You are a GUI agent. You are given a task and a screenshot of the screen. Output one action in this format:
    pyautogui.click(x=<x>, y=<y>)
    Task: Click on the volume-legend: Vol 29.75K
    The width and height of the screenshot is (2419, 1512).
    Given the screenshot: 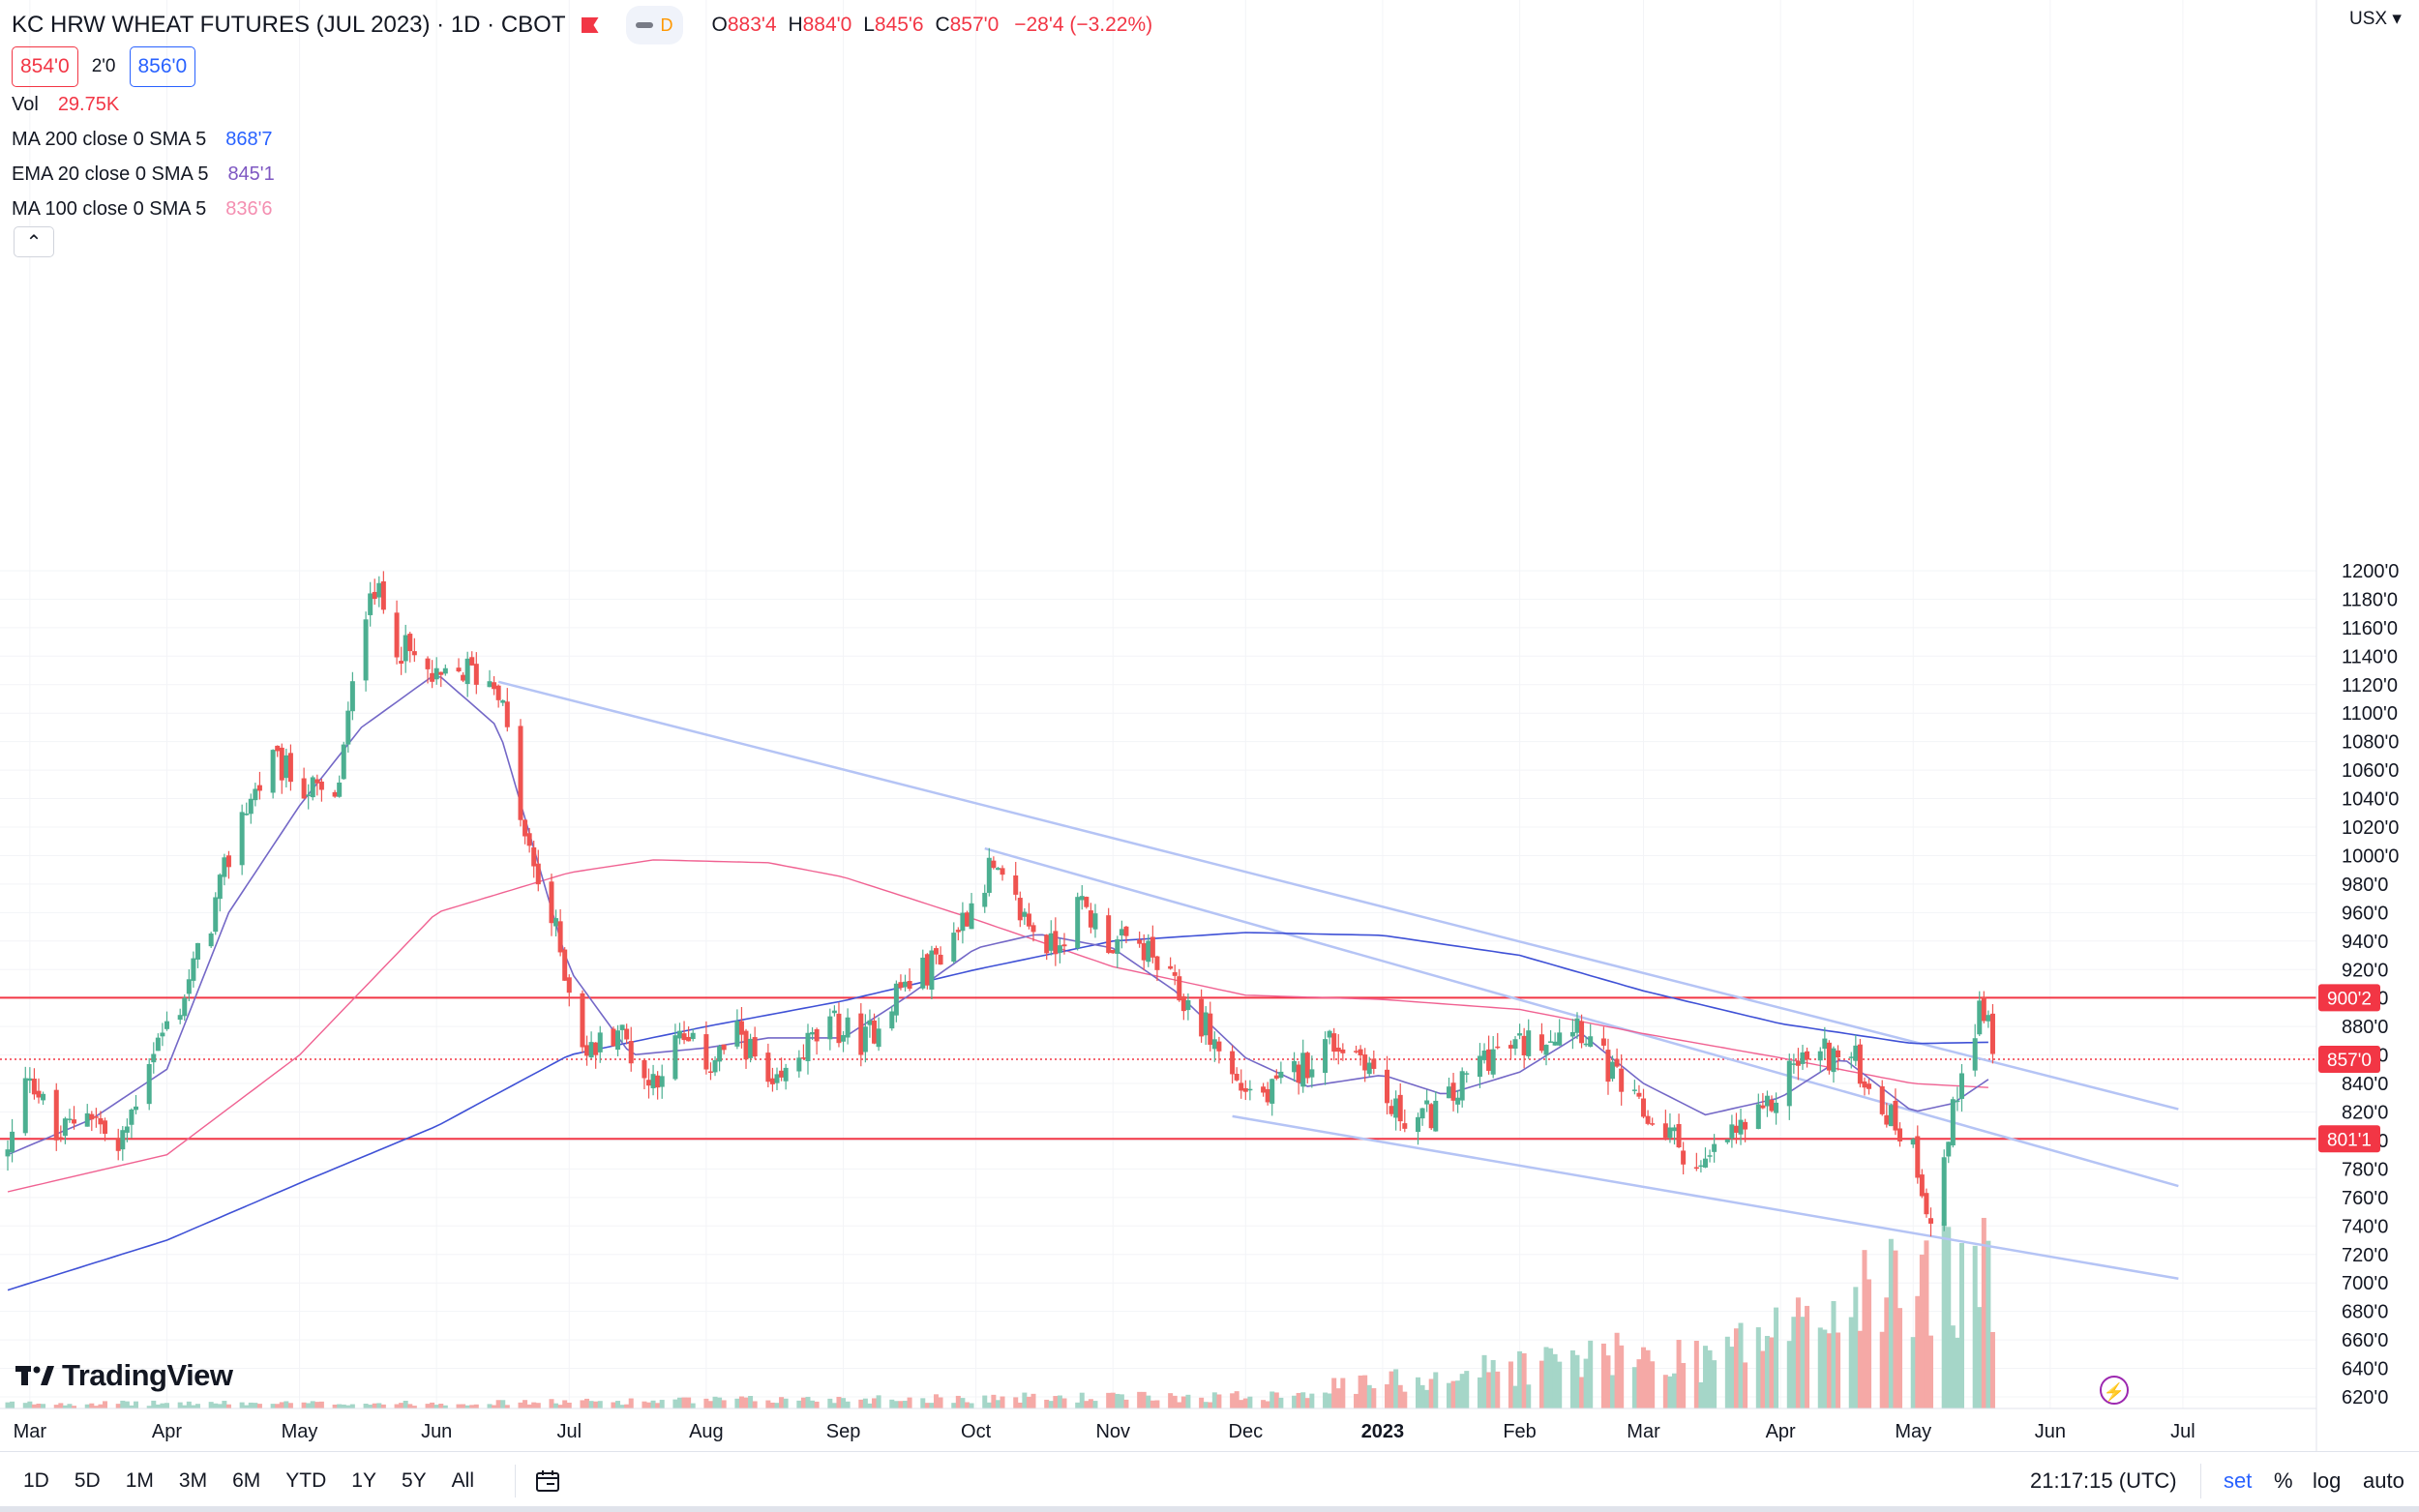 What is the action you would take?
    pyautogui.click(x=582, y=104)
    